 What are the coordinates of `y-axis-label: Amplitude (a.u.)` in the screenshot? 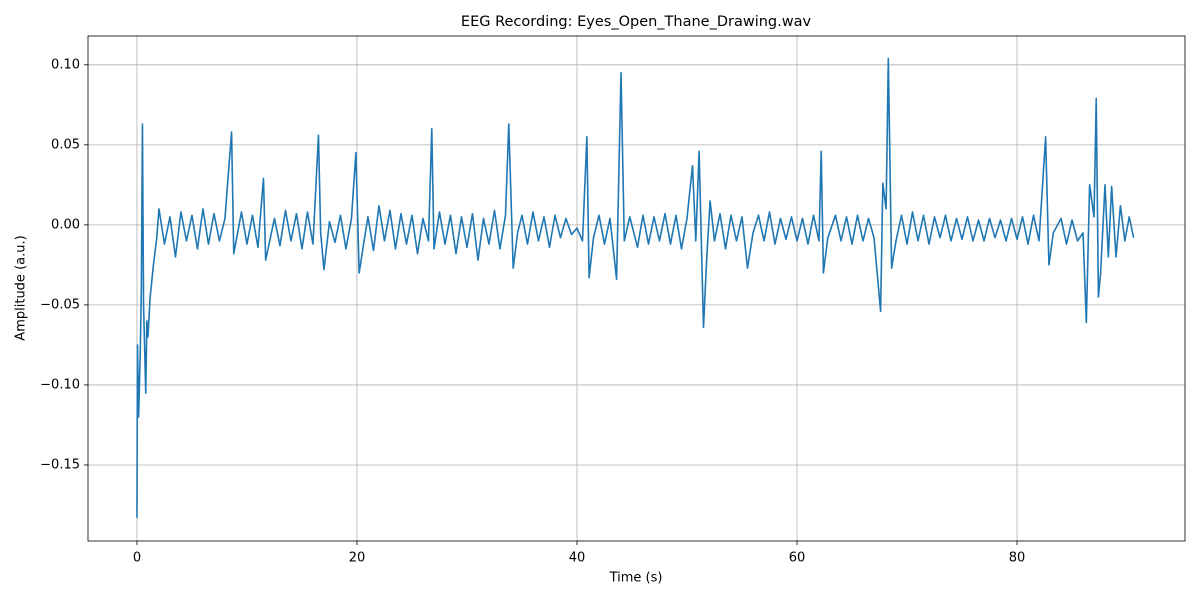 It's located at (21, 287).